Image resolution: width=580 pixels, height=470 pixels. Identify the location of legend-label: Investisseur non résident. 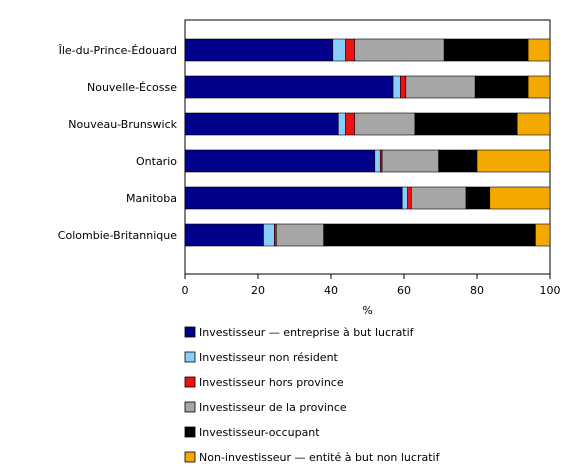
(269, 357).